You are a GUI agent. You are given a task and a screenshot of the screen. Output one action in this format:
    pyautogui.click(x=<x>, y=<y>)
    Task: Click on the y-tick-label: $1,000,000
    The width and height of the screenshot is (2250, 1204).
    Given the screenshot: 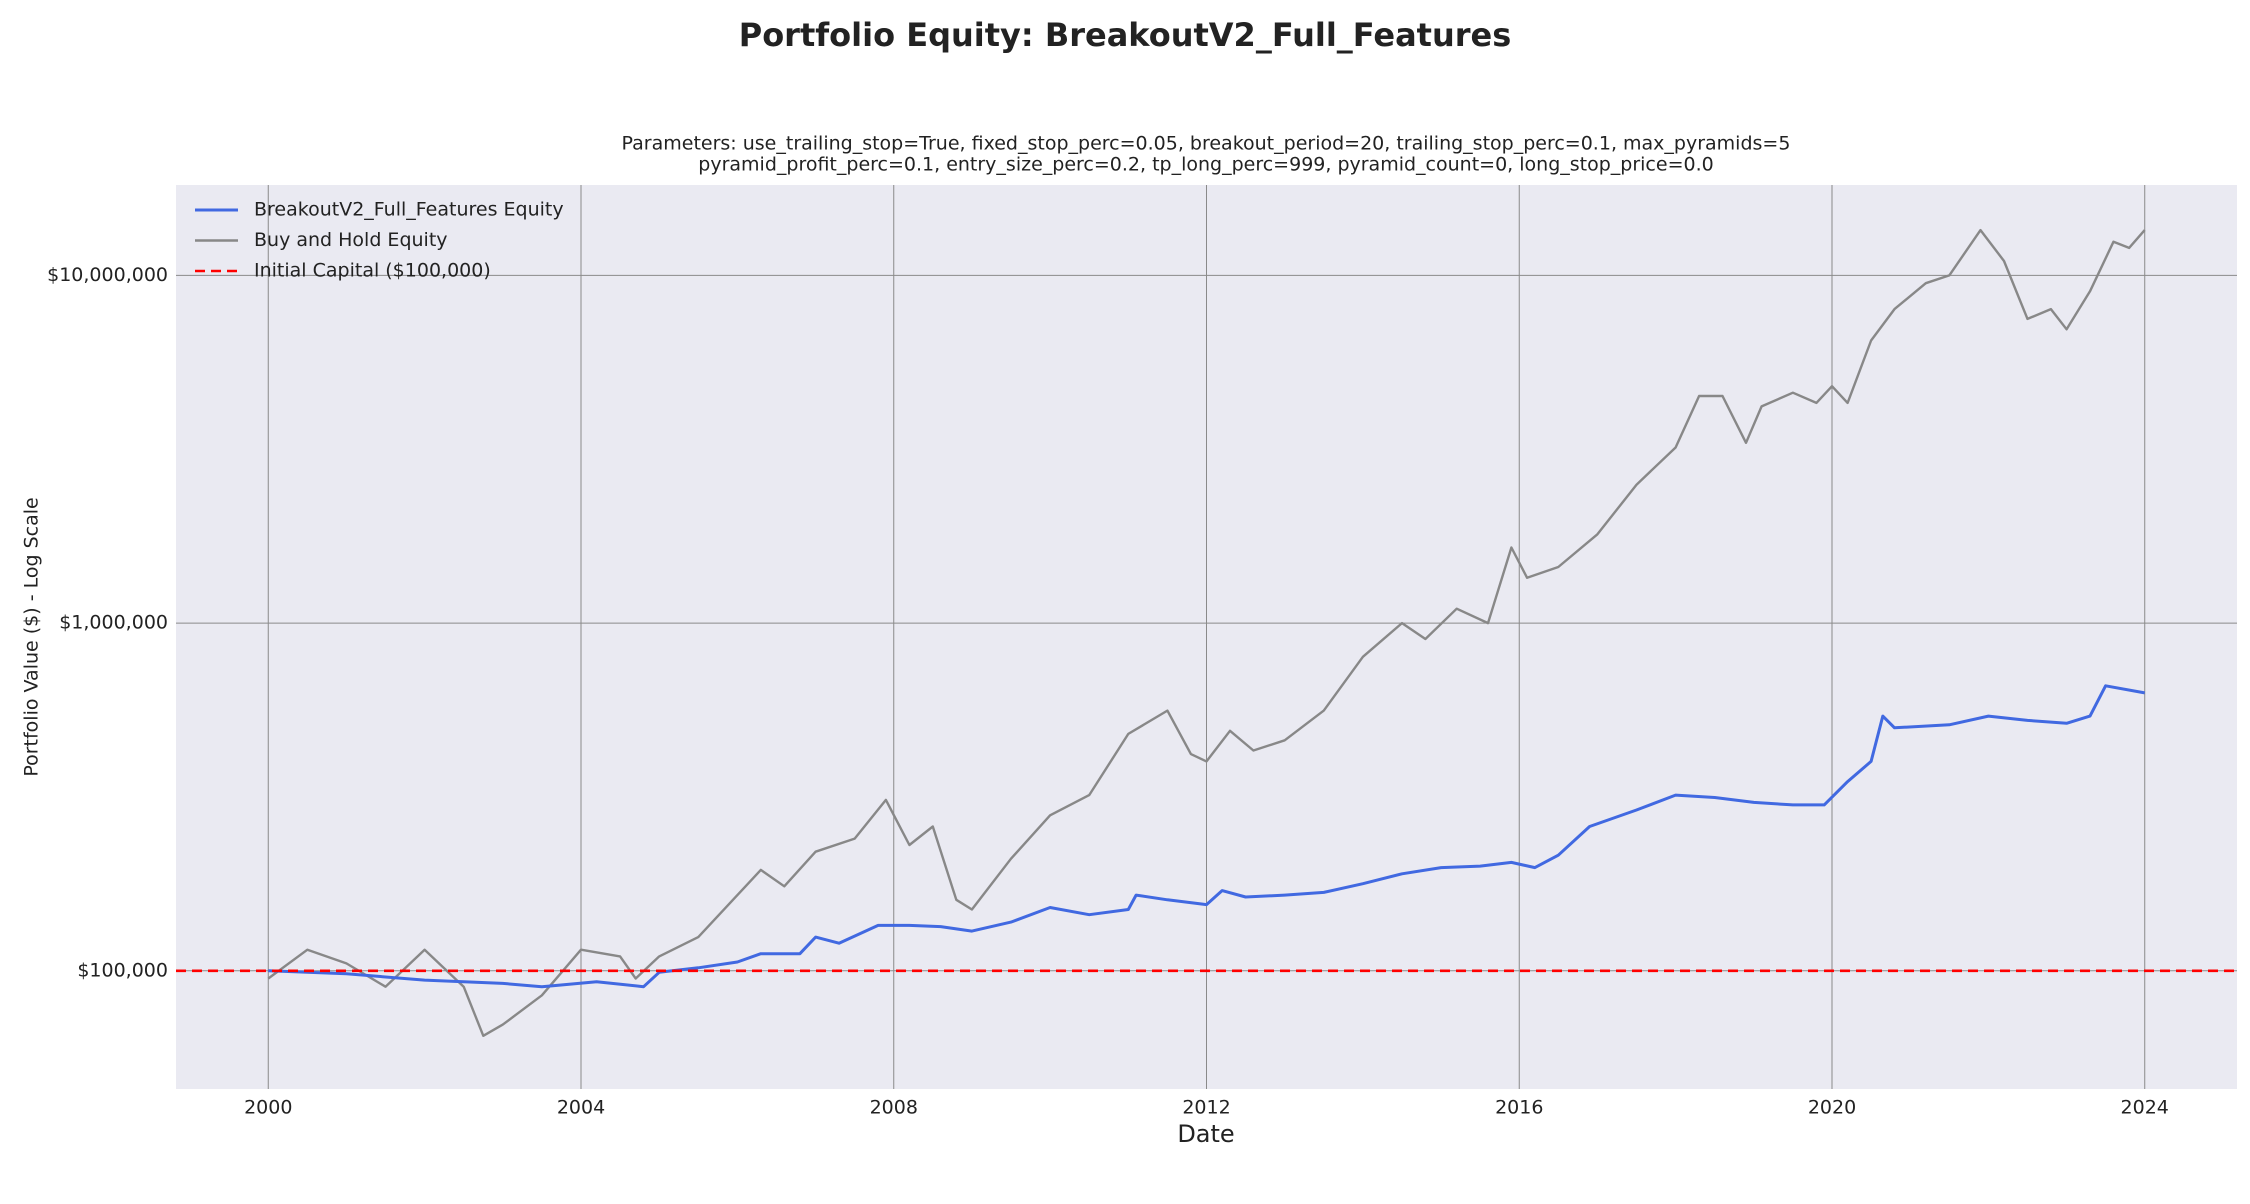 What is the action you would take?
    pyautogui.click(x=113, y=623)
    